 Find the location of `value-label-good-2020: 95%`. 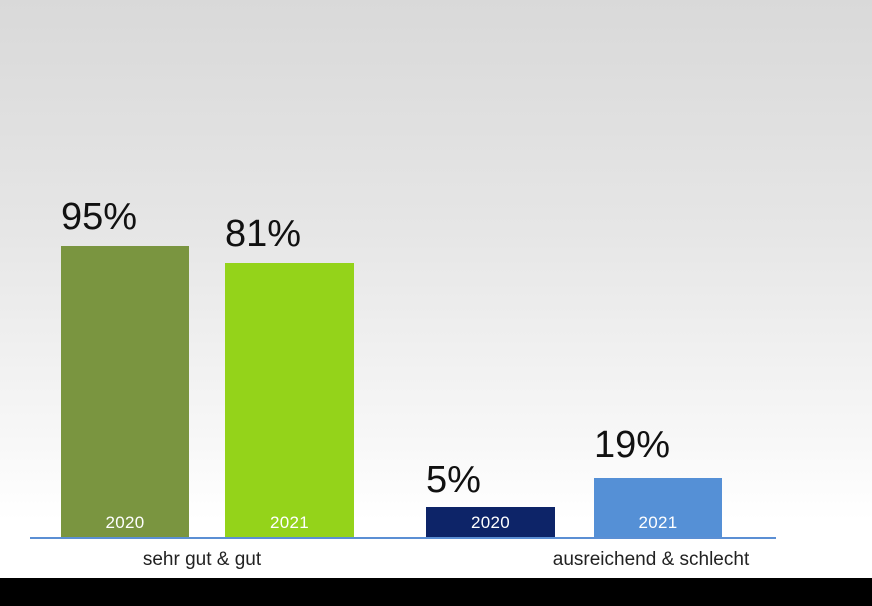

value-label-good-2020: 95% is located at coordinates (99, 217).